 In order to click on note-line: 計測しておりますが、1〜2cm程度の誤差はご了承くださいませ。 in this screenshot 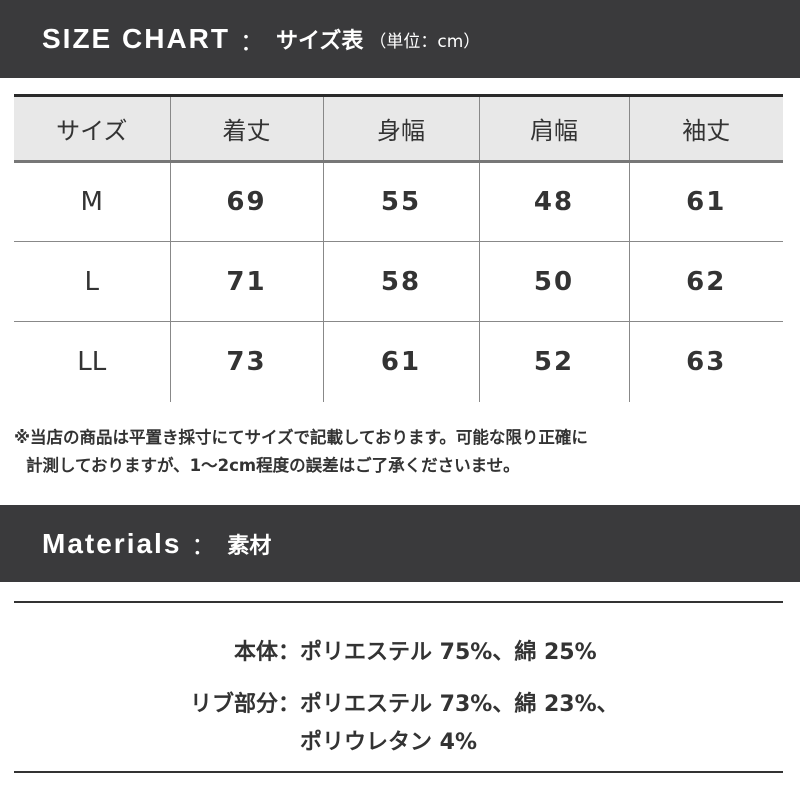, I will do `click(273, 465)`.